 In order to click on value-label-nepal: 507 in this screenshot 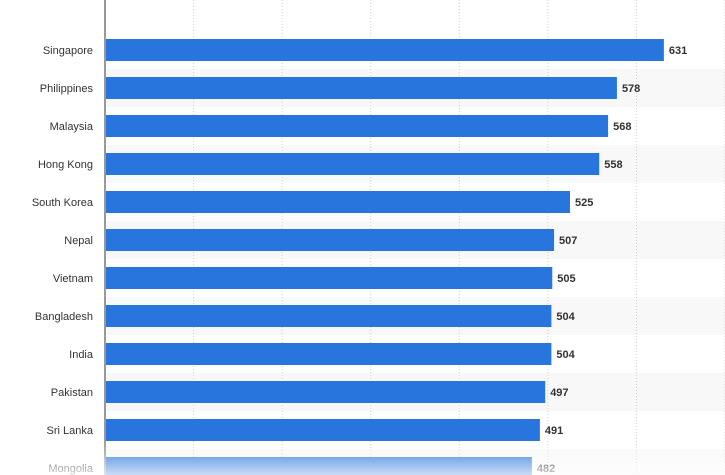, I will do `click(568, 241)`.